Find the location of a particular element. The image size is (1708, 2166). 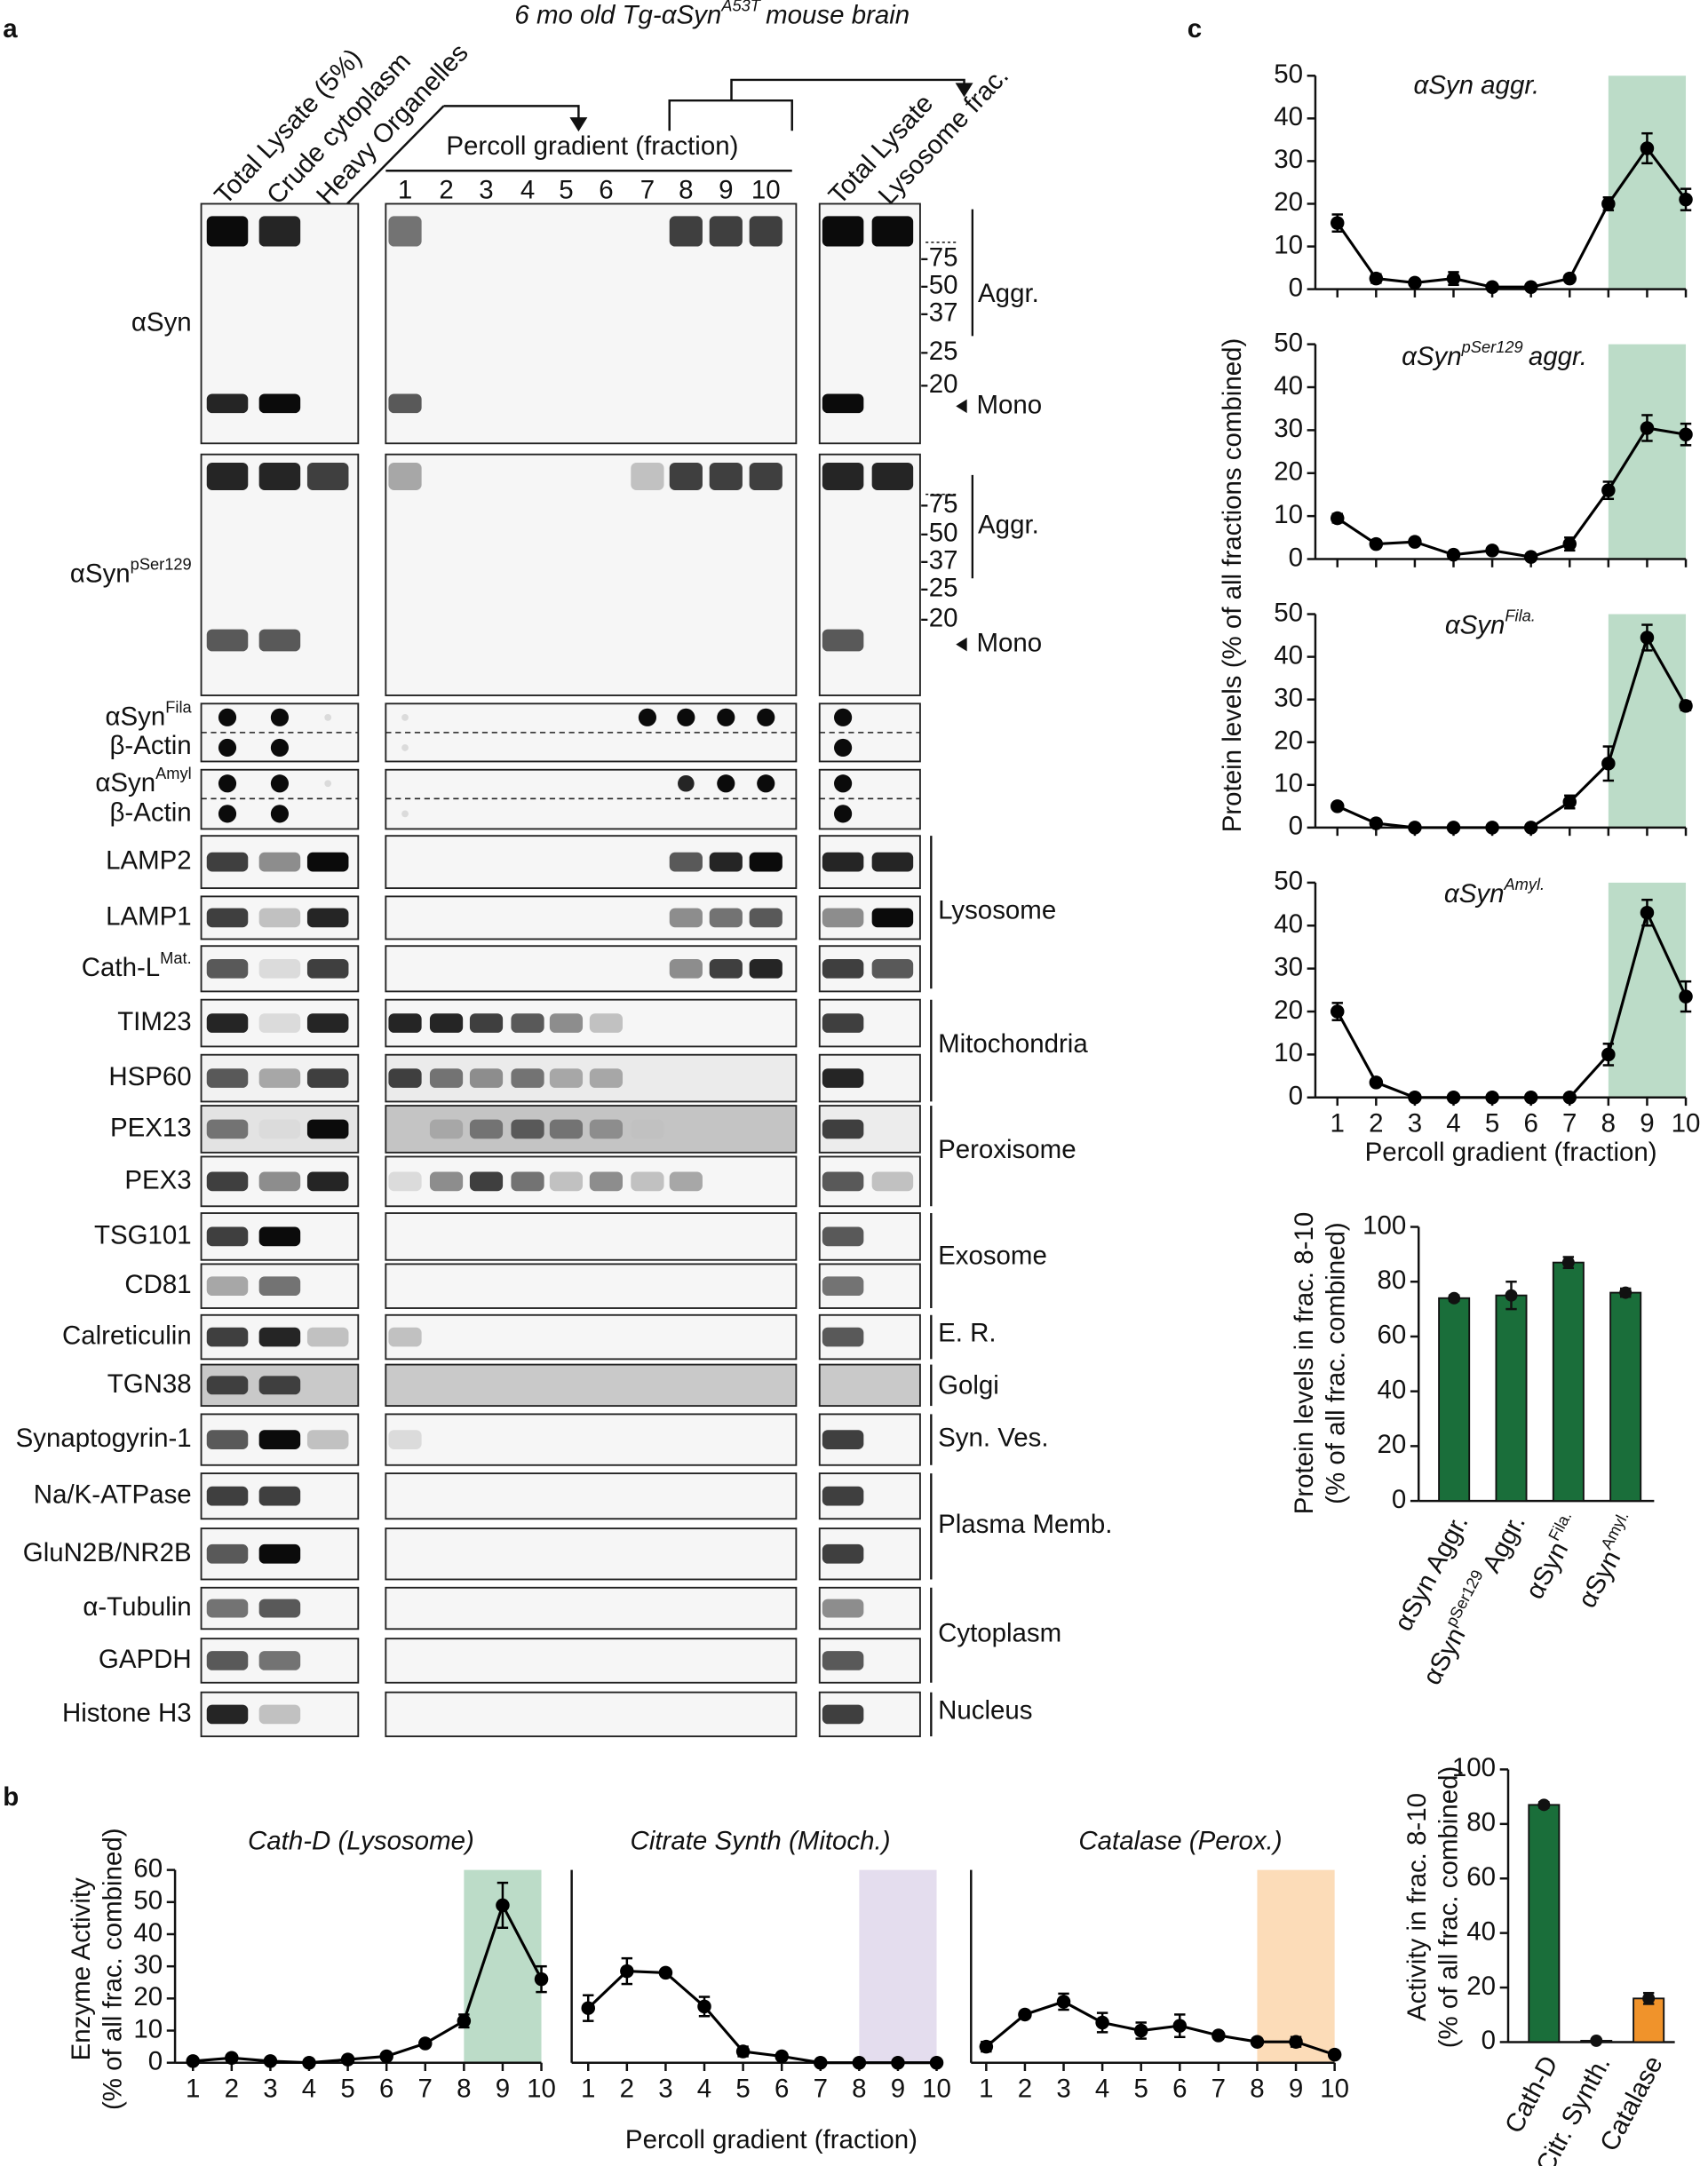

marker-label: -25 is located at coordinates (939, 351).